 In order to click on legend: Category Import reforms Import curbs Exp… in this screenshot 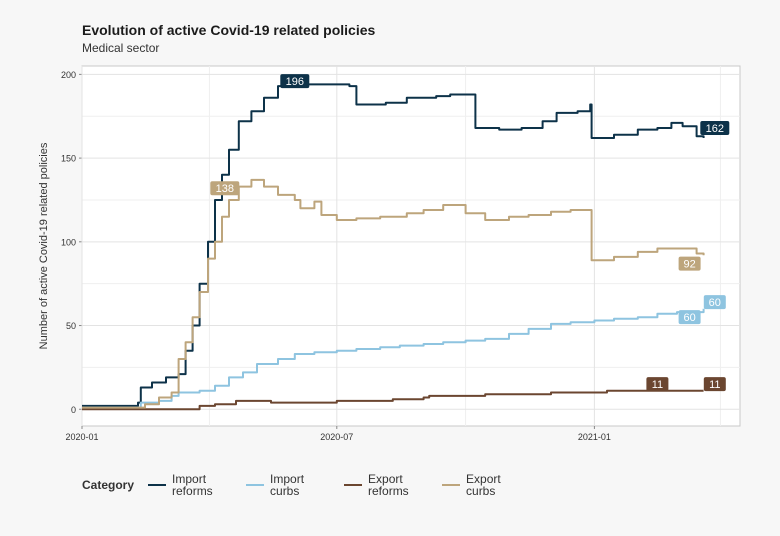, I will do `click(311, 485)`.